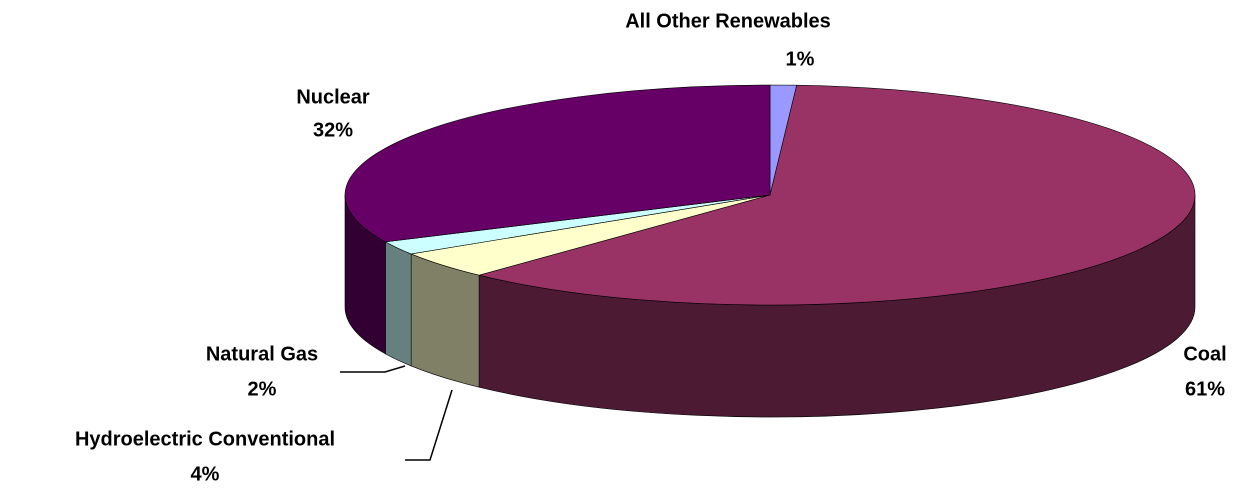 This screenshot has height=489, width=1240. I want to click on value-label: 32%, so click(333, 130).